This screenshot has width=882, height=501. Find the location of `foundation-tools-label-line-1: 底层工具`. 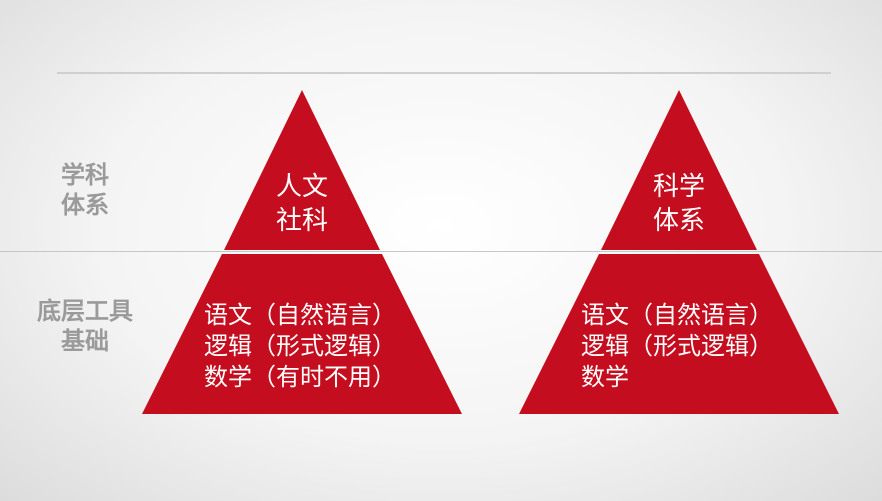

foundation-tools-label-line-1: 底层工具 is located at coordinates (85, 311).